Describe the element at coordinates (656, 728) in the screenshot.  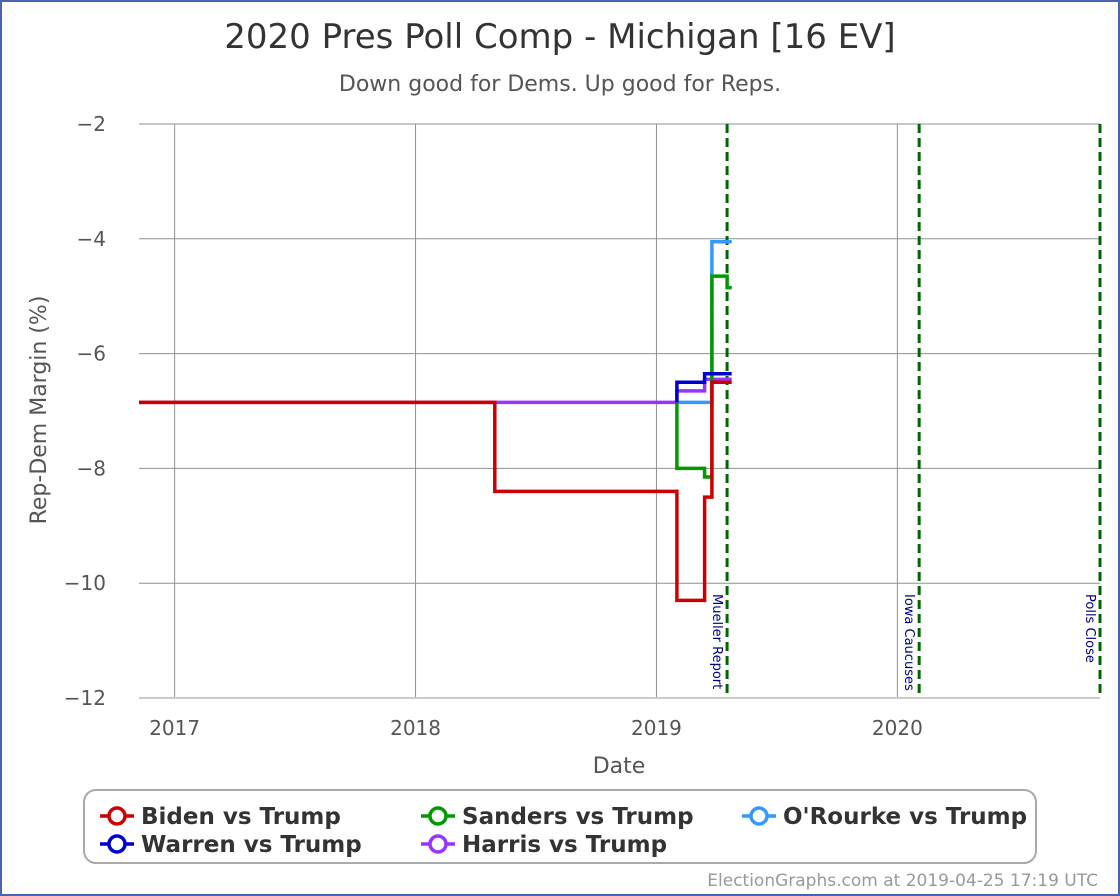
I see `x-tick-label-2: 2019` at that location.